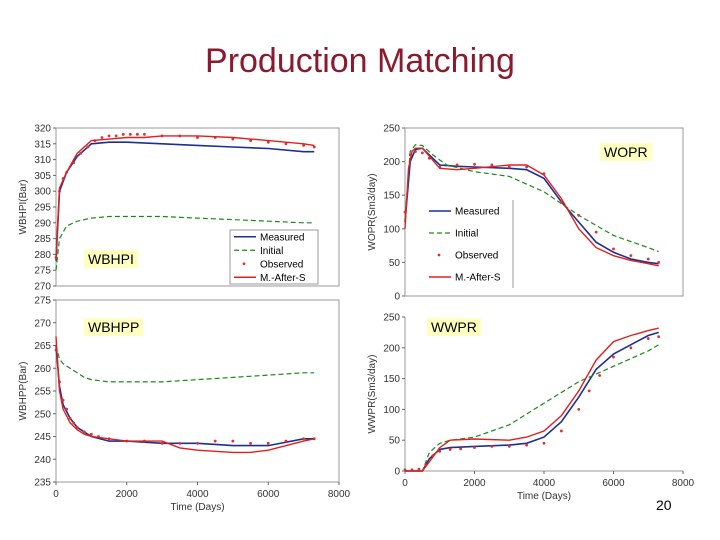 The width and height of the screenshot is (720, 540). I want to click on slide-title: Production Matching, so click(360, 61).